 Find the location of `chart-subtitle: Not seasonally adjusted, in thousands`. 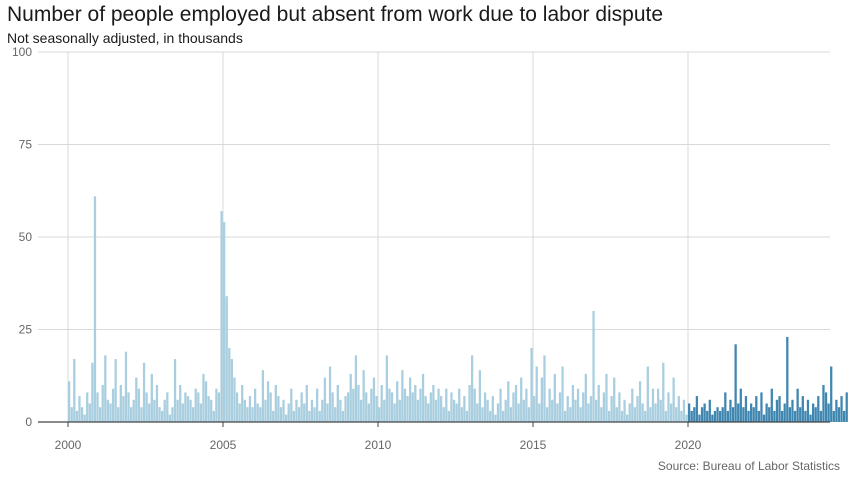

chart-subtitle: Not seasonally adjusted, in thousands is located at coordinates (125, 38).